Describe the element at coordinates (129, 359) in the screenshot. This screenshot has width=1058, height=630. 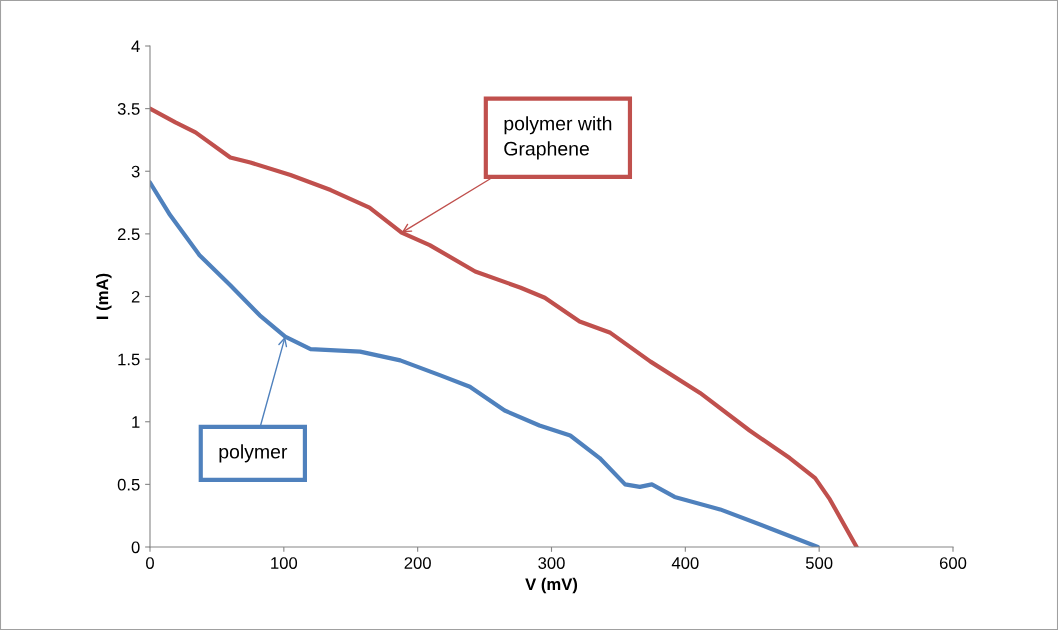
I see `y-tick-label: 1.5` at that location.